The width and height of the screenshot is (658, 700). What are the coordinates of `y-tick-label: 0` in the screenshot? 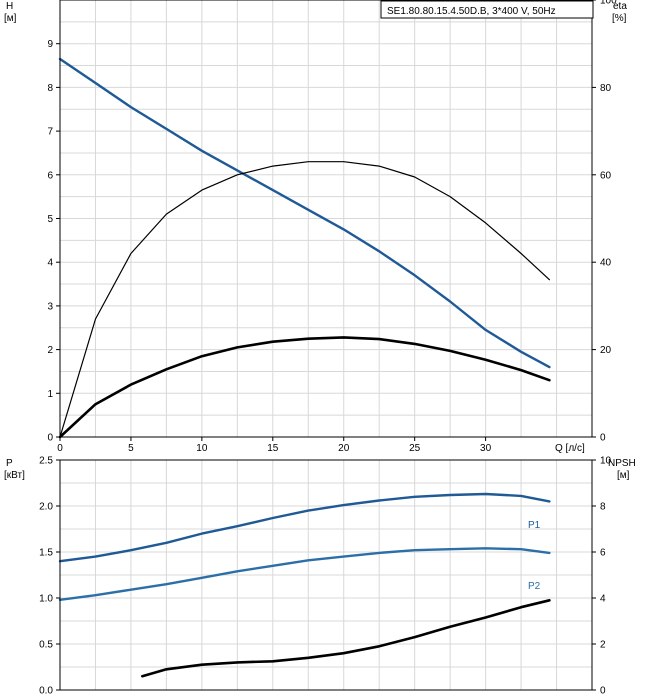 It's located at (50, 438).